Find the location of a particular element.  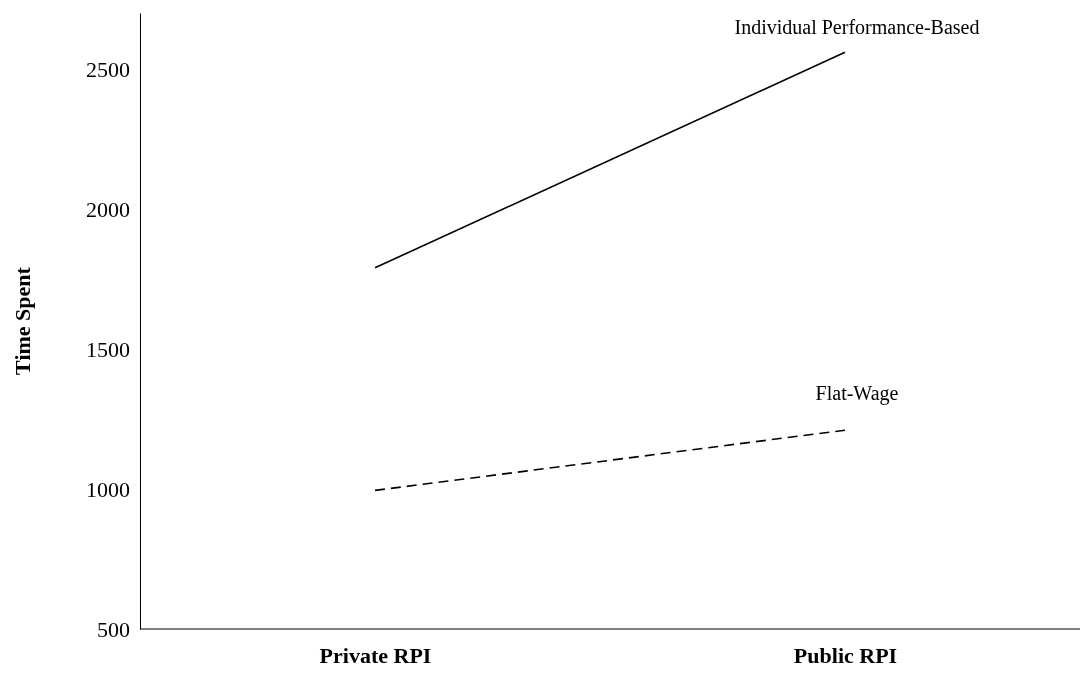

series-label: Flat-Wage is located at coordinates (857, 394).